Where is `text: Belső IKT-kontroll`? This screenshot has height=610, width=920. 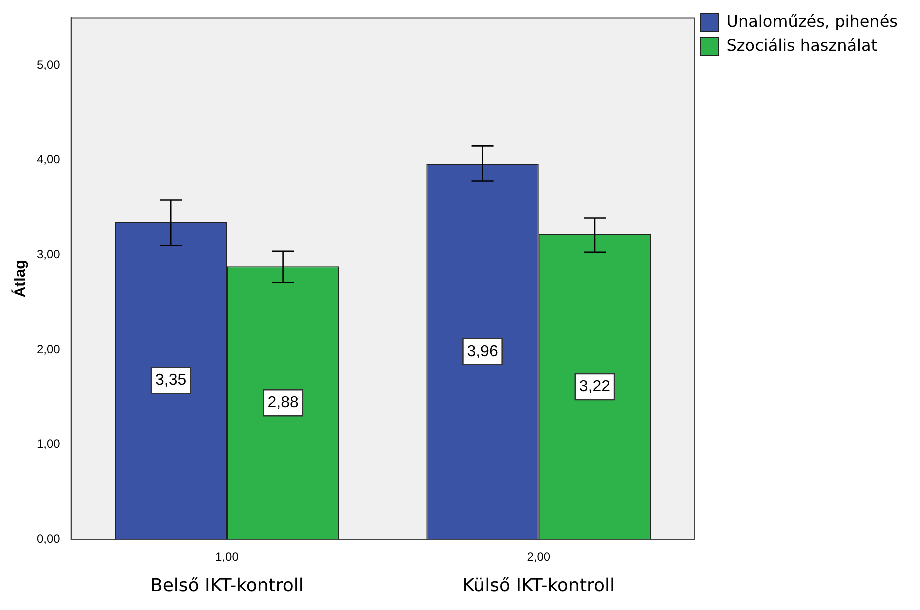 text: Belső IKT-kontroll is located at coordinates (227, 586).